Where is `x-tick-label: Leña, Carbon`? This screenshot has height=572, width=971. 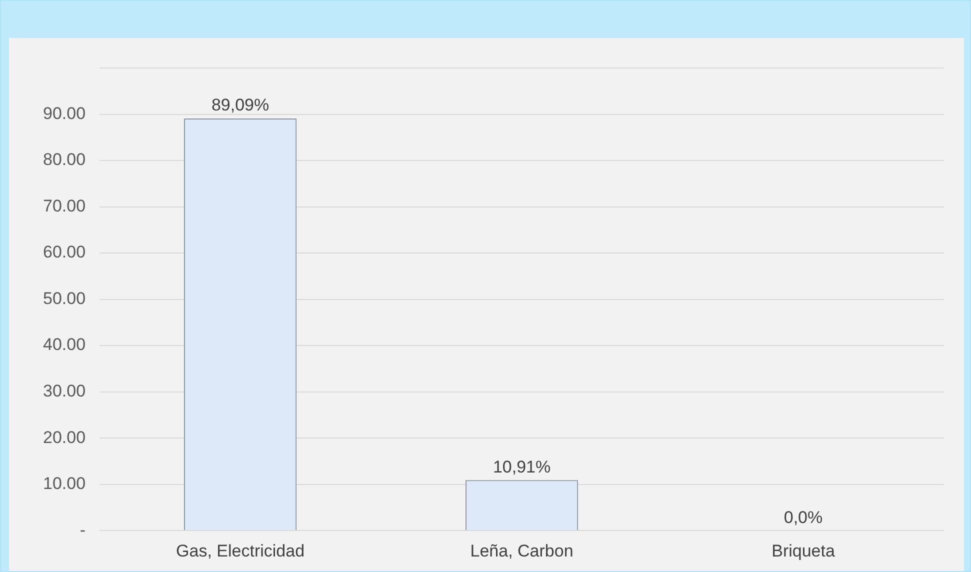
x-tick-label: Leña, Carbon is located at coordinates (522, 550).